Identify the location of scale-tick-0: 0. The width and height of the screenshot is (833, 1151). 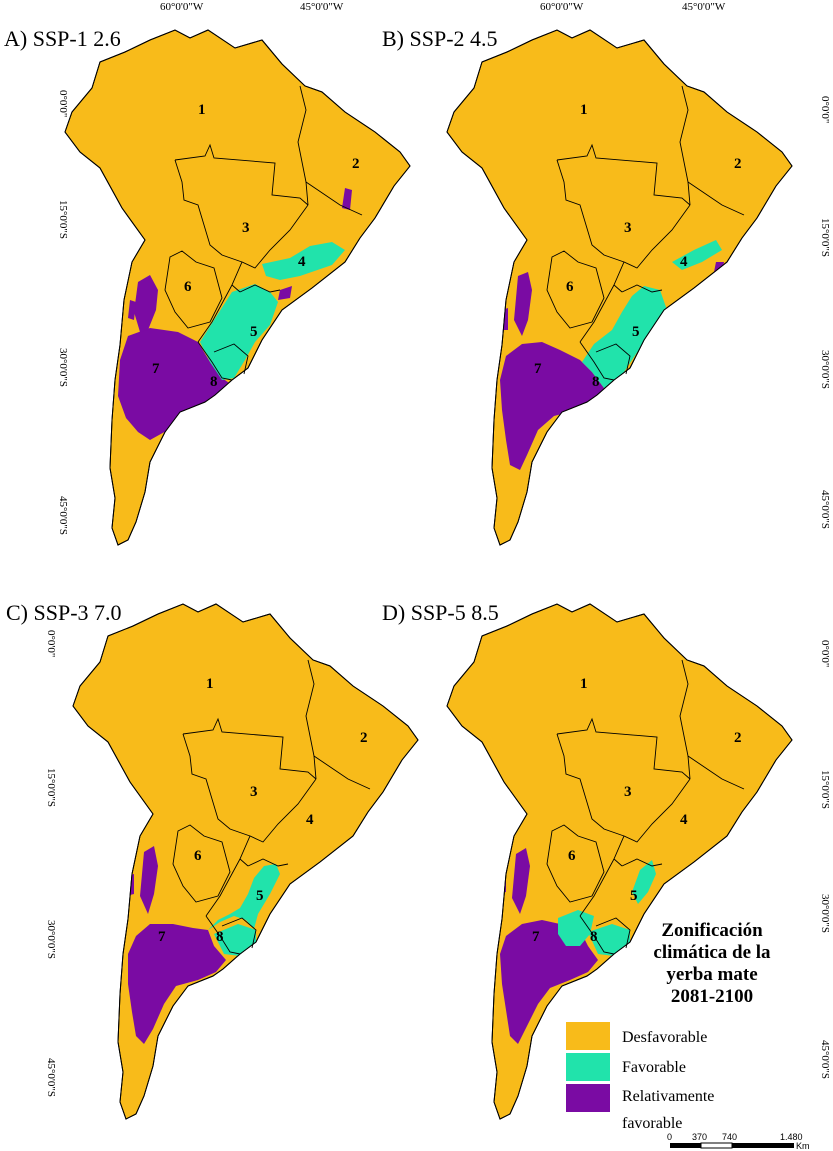
(669, 1137).